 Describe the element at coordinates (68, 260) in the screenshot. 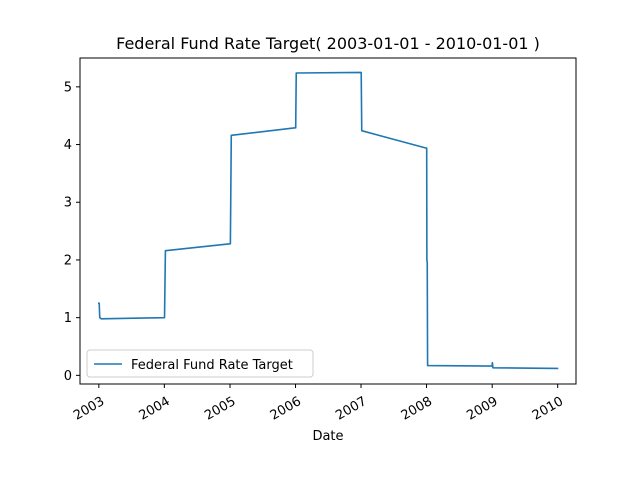

I see `y-tick-label: 2` at that location.